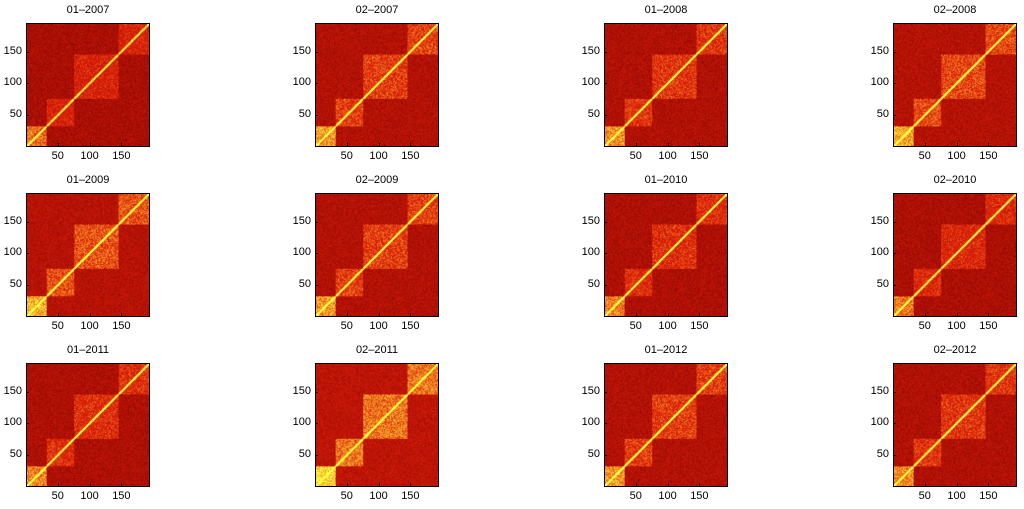 The image size is (1024, 509). I want to click on panel-title: 02–2008, so click(955, 10).